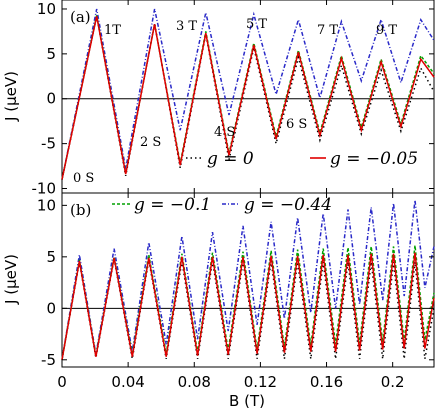 The width and height of the screenshot is (436, 411). What do you see at coordinates (80, 210) in the screenshot?
I see `panel-b-label: (b)` at bounding box center [80, 210].